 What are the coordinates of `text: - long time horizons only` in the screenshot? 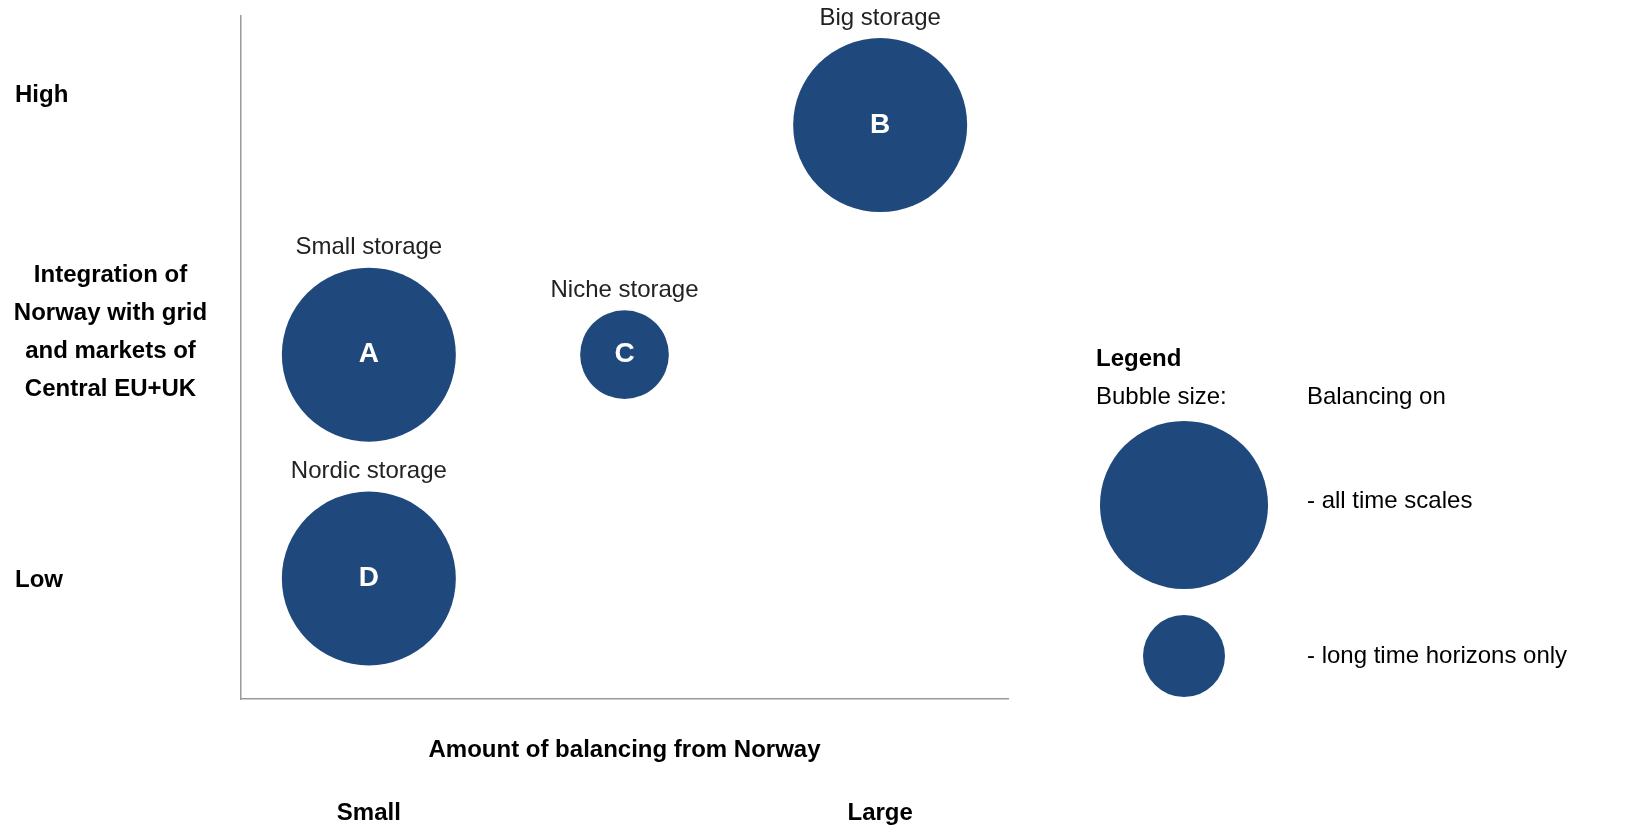 It's located at (1437, 655).